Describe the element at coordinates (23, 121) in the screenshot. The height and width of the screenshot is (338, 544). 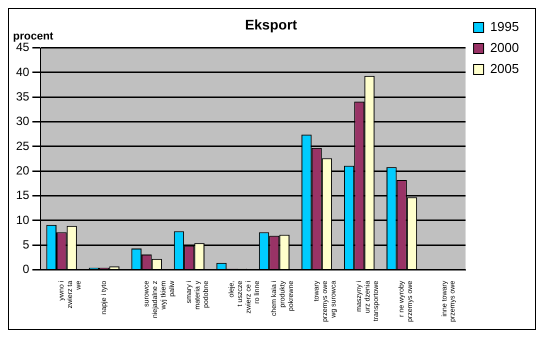
I see `y-tick-label: 30` at that location.